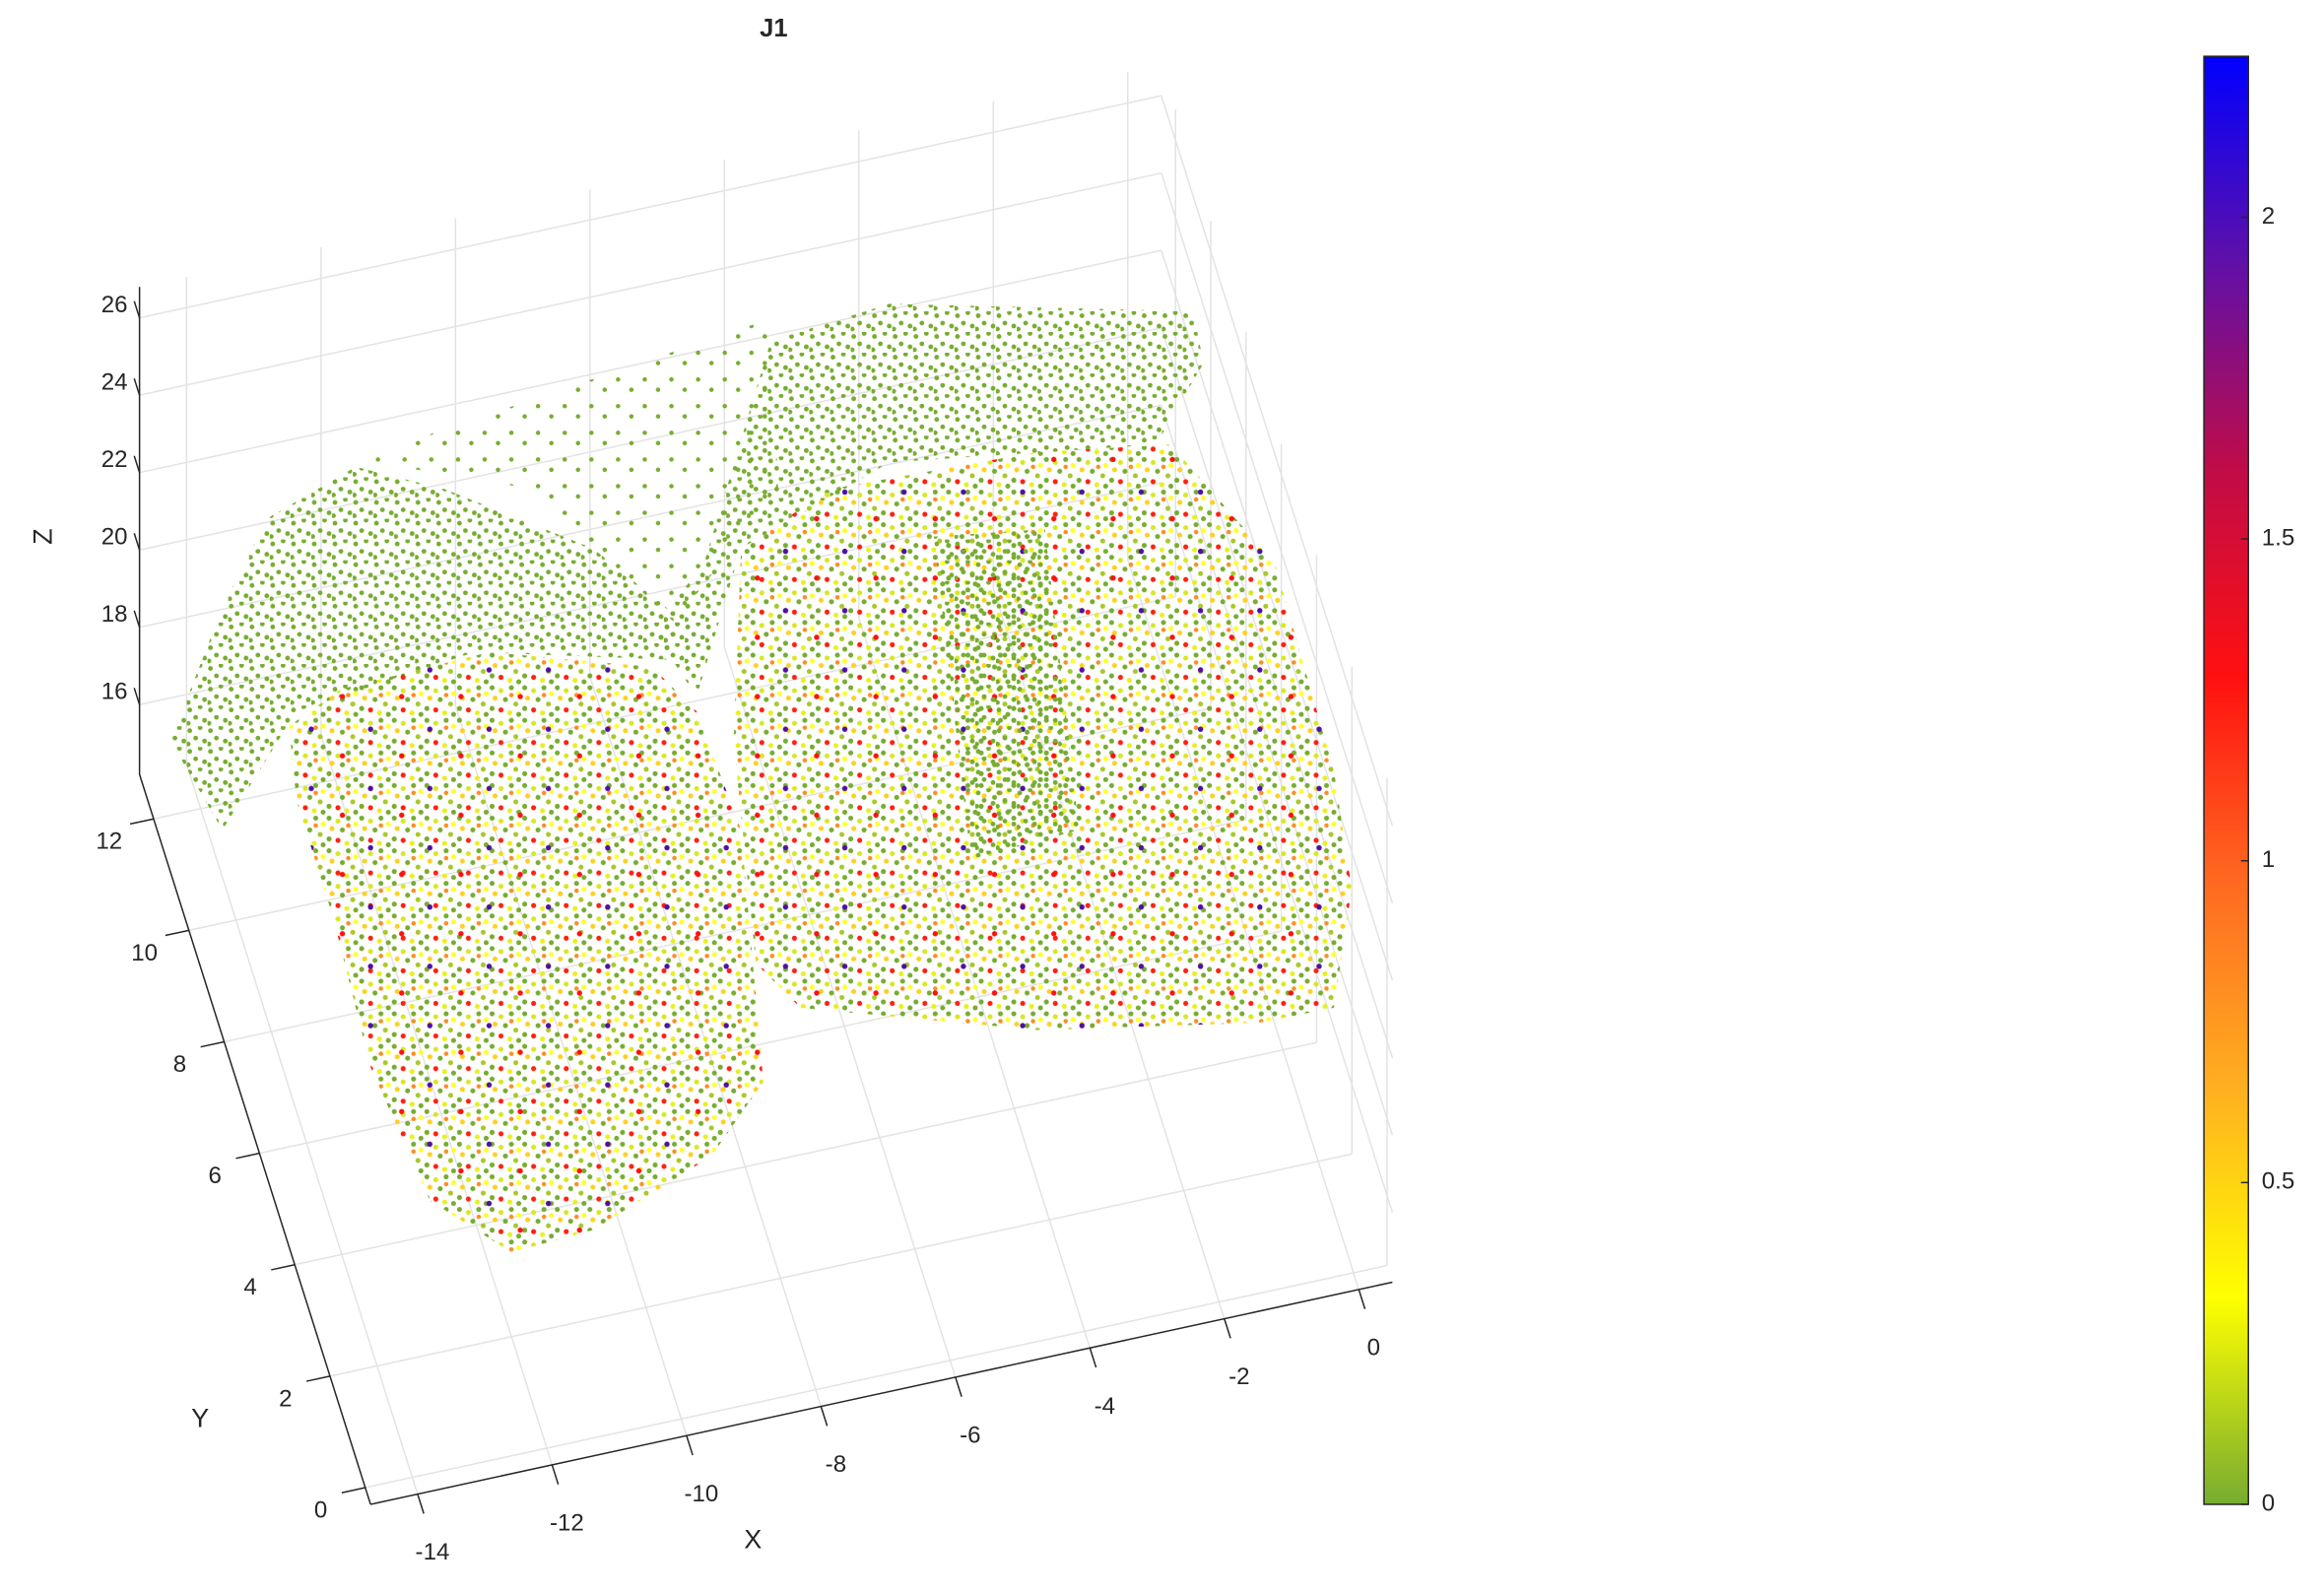 The height and width of the screenshot is (1594, 2324). I want to click on x-tick-label: -12, so click(567, 1522).